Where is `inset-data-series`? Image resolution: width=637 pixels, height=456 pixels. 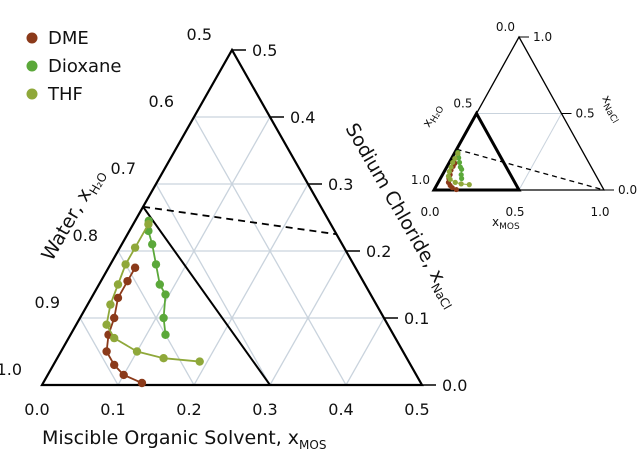
inset-data-series is located at coordinates (525, 170).